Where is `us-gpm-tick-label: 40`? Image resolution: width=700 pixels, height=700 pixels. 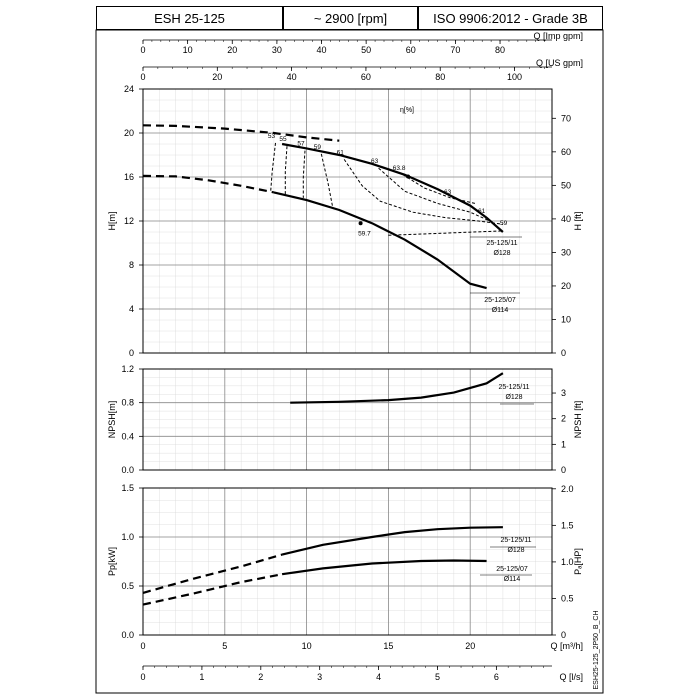
us-gpm-tick-label: 40 is located at coordinates (292, 77).